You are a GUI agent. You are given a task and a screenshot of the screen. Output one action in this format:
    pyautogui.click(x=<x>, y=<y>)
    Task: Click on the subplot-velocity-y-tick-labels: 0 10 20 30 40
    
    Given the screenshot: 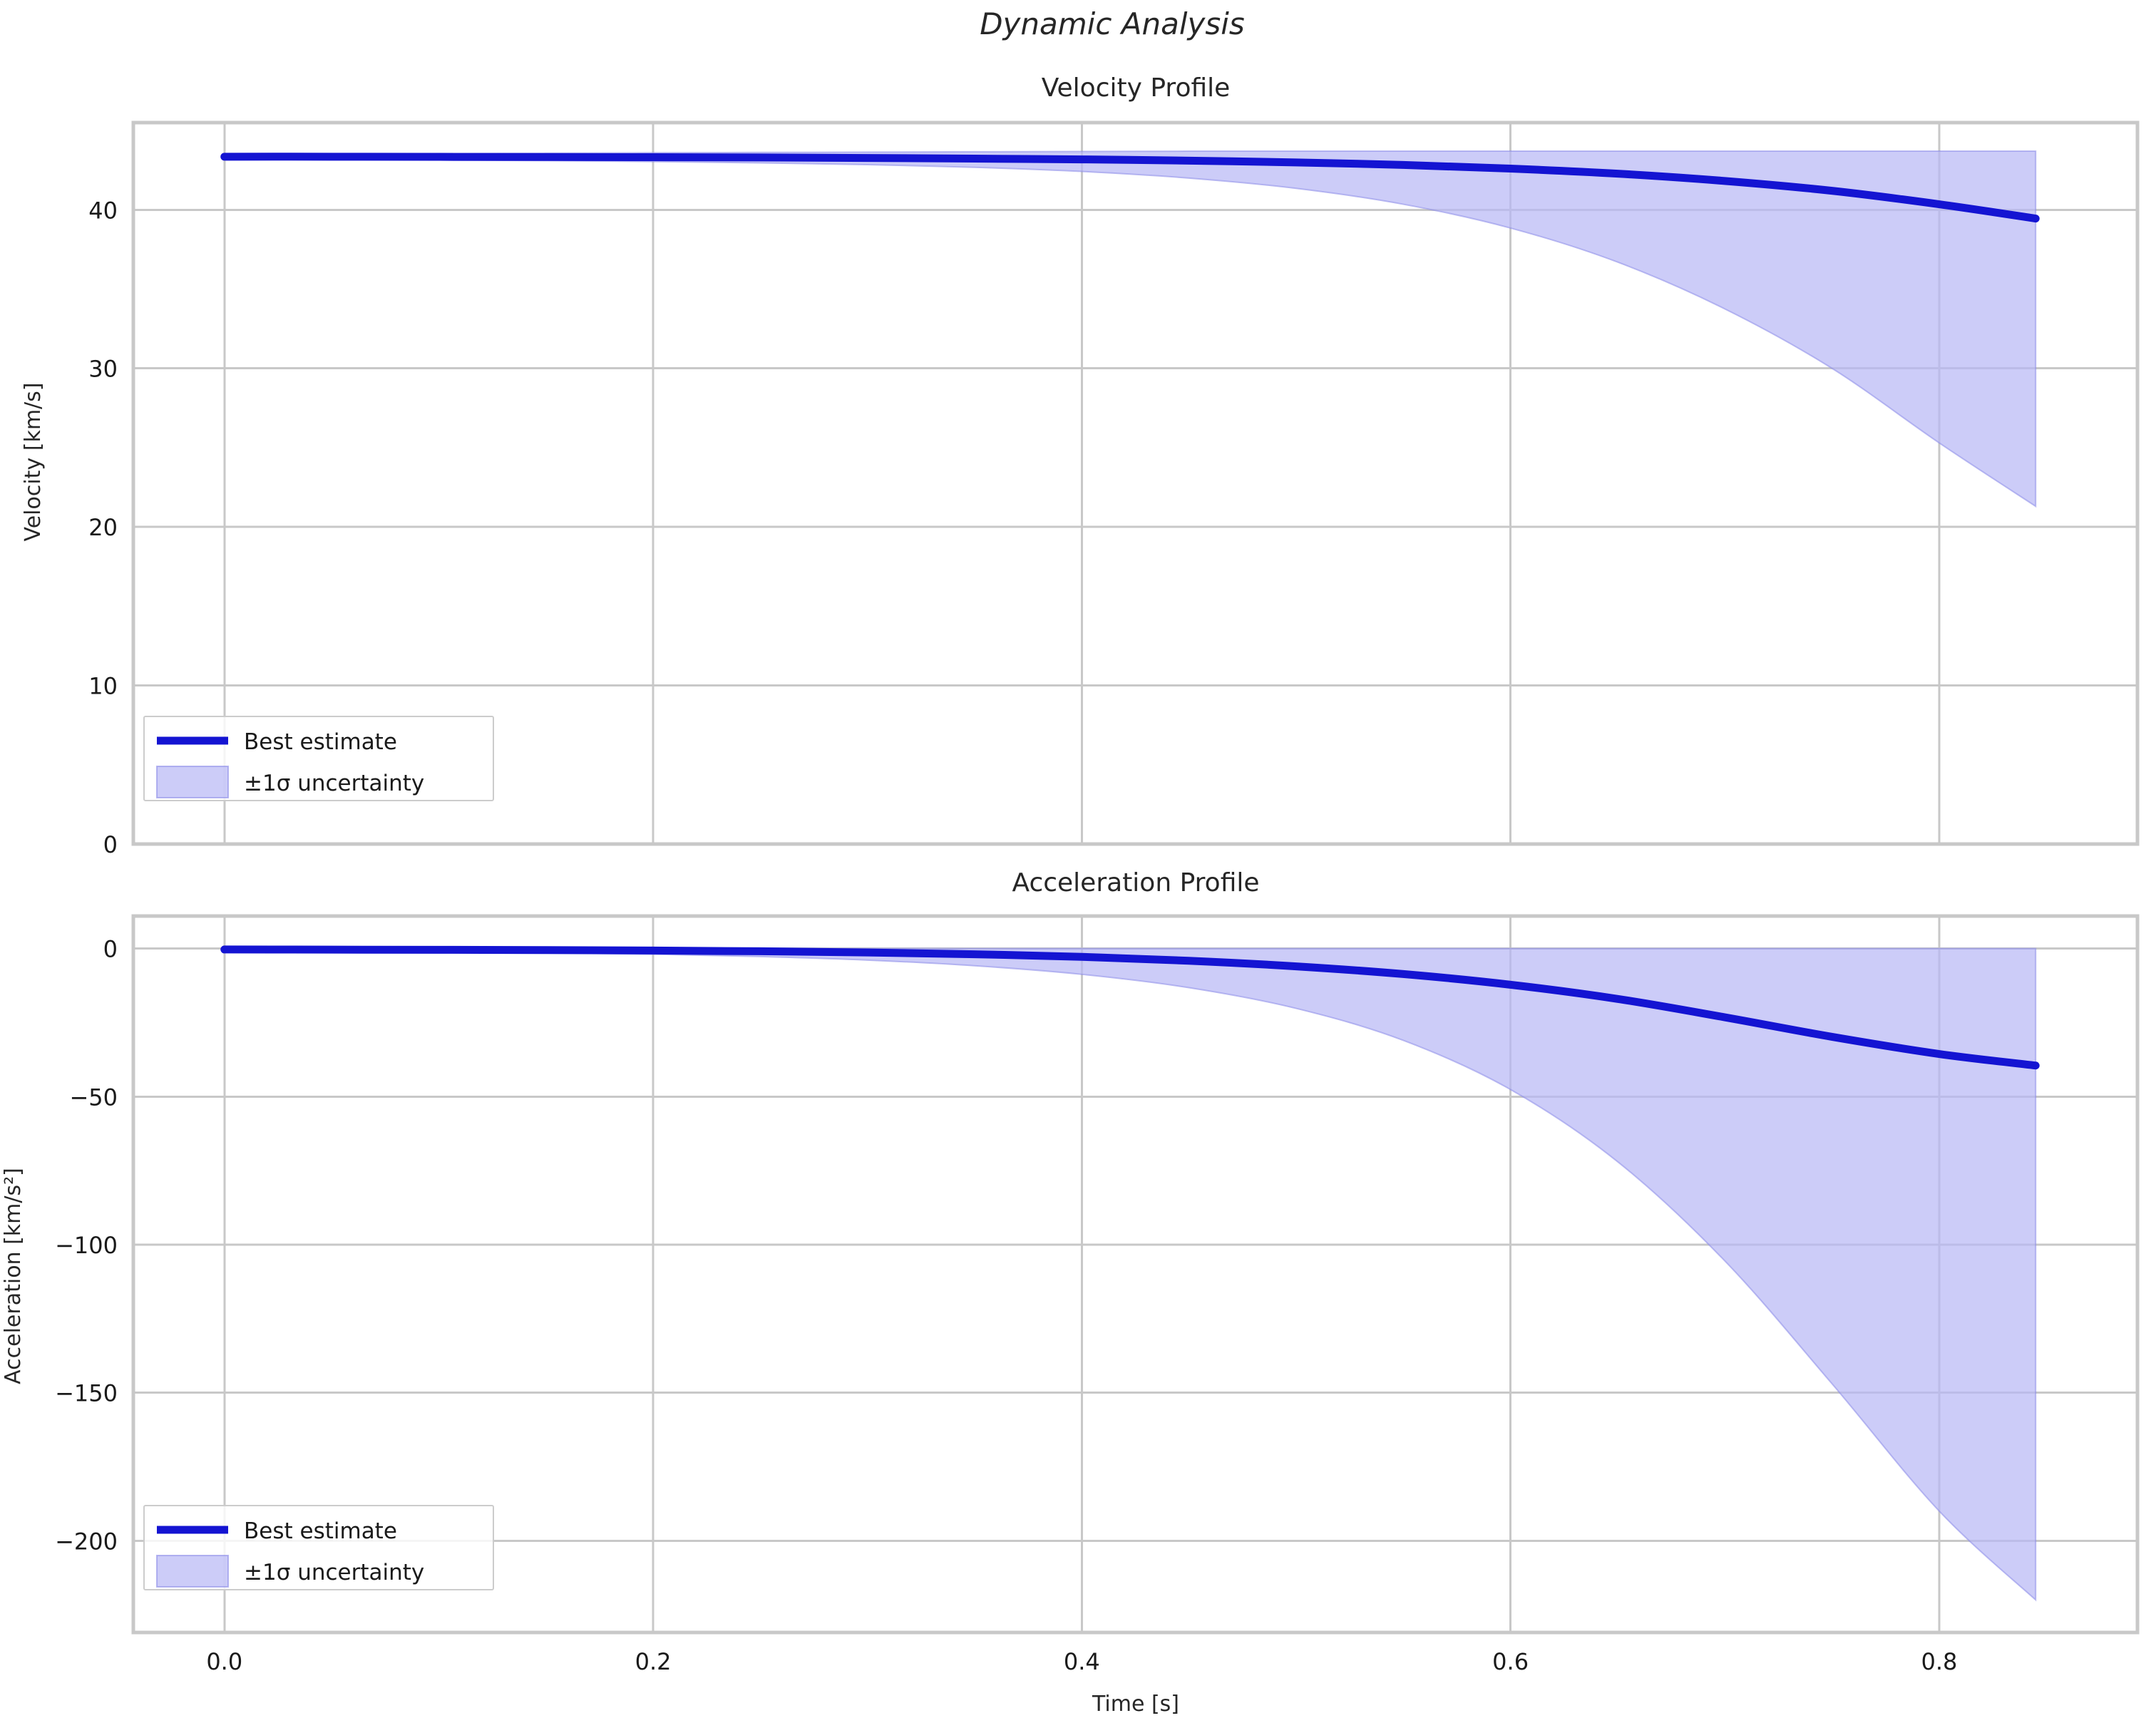 What is the action you would take?
    pyautogui.click(x=103, y=527)
    